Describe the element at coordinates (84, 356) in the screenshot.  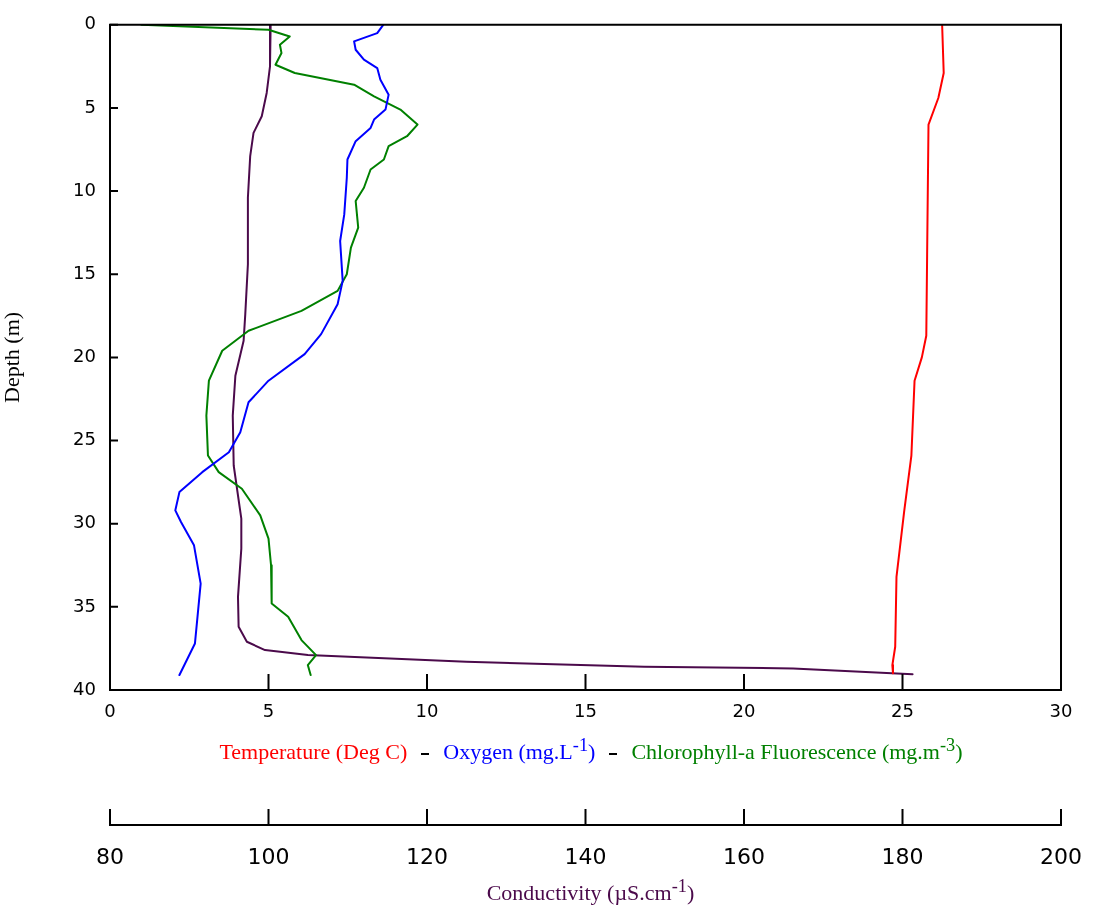
I see `y-tick-label: 20` at that location.